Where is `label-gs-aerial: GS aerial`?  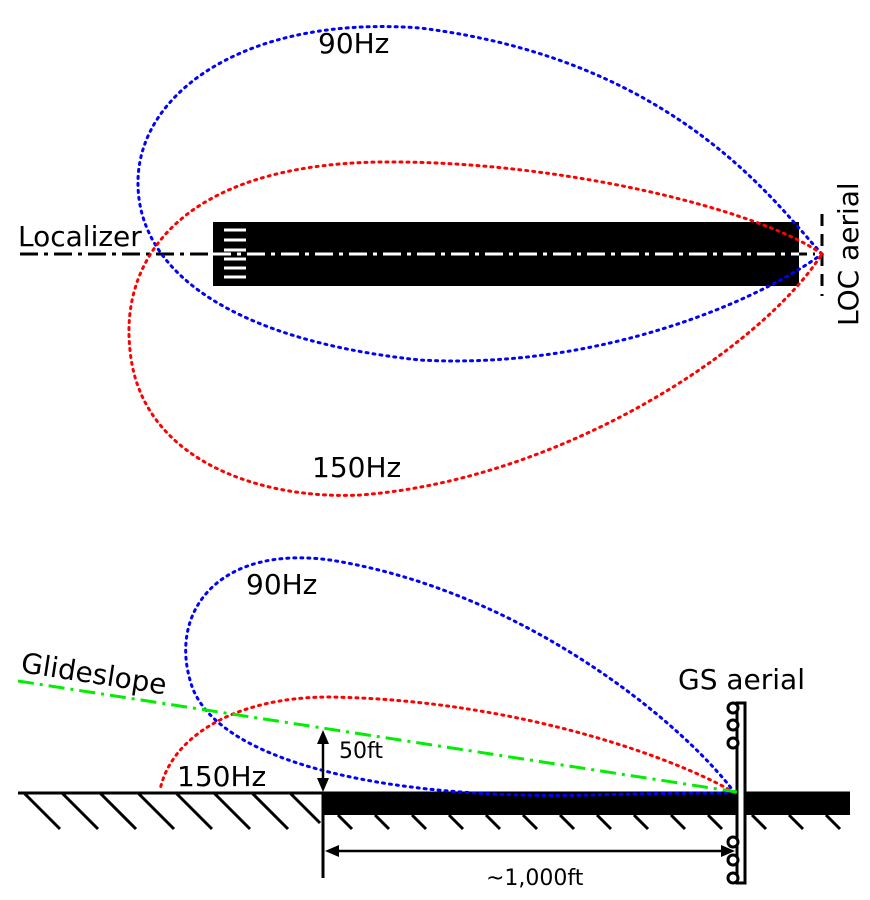
label-gs-aerial: GS aerial is located at coordinates (741, 679).